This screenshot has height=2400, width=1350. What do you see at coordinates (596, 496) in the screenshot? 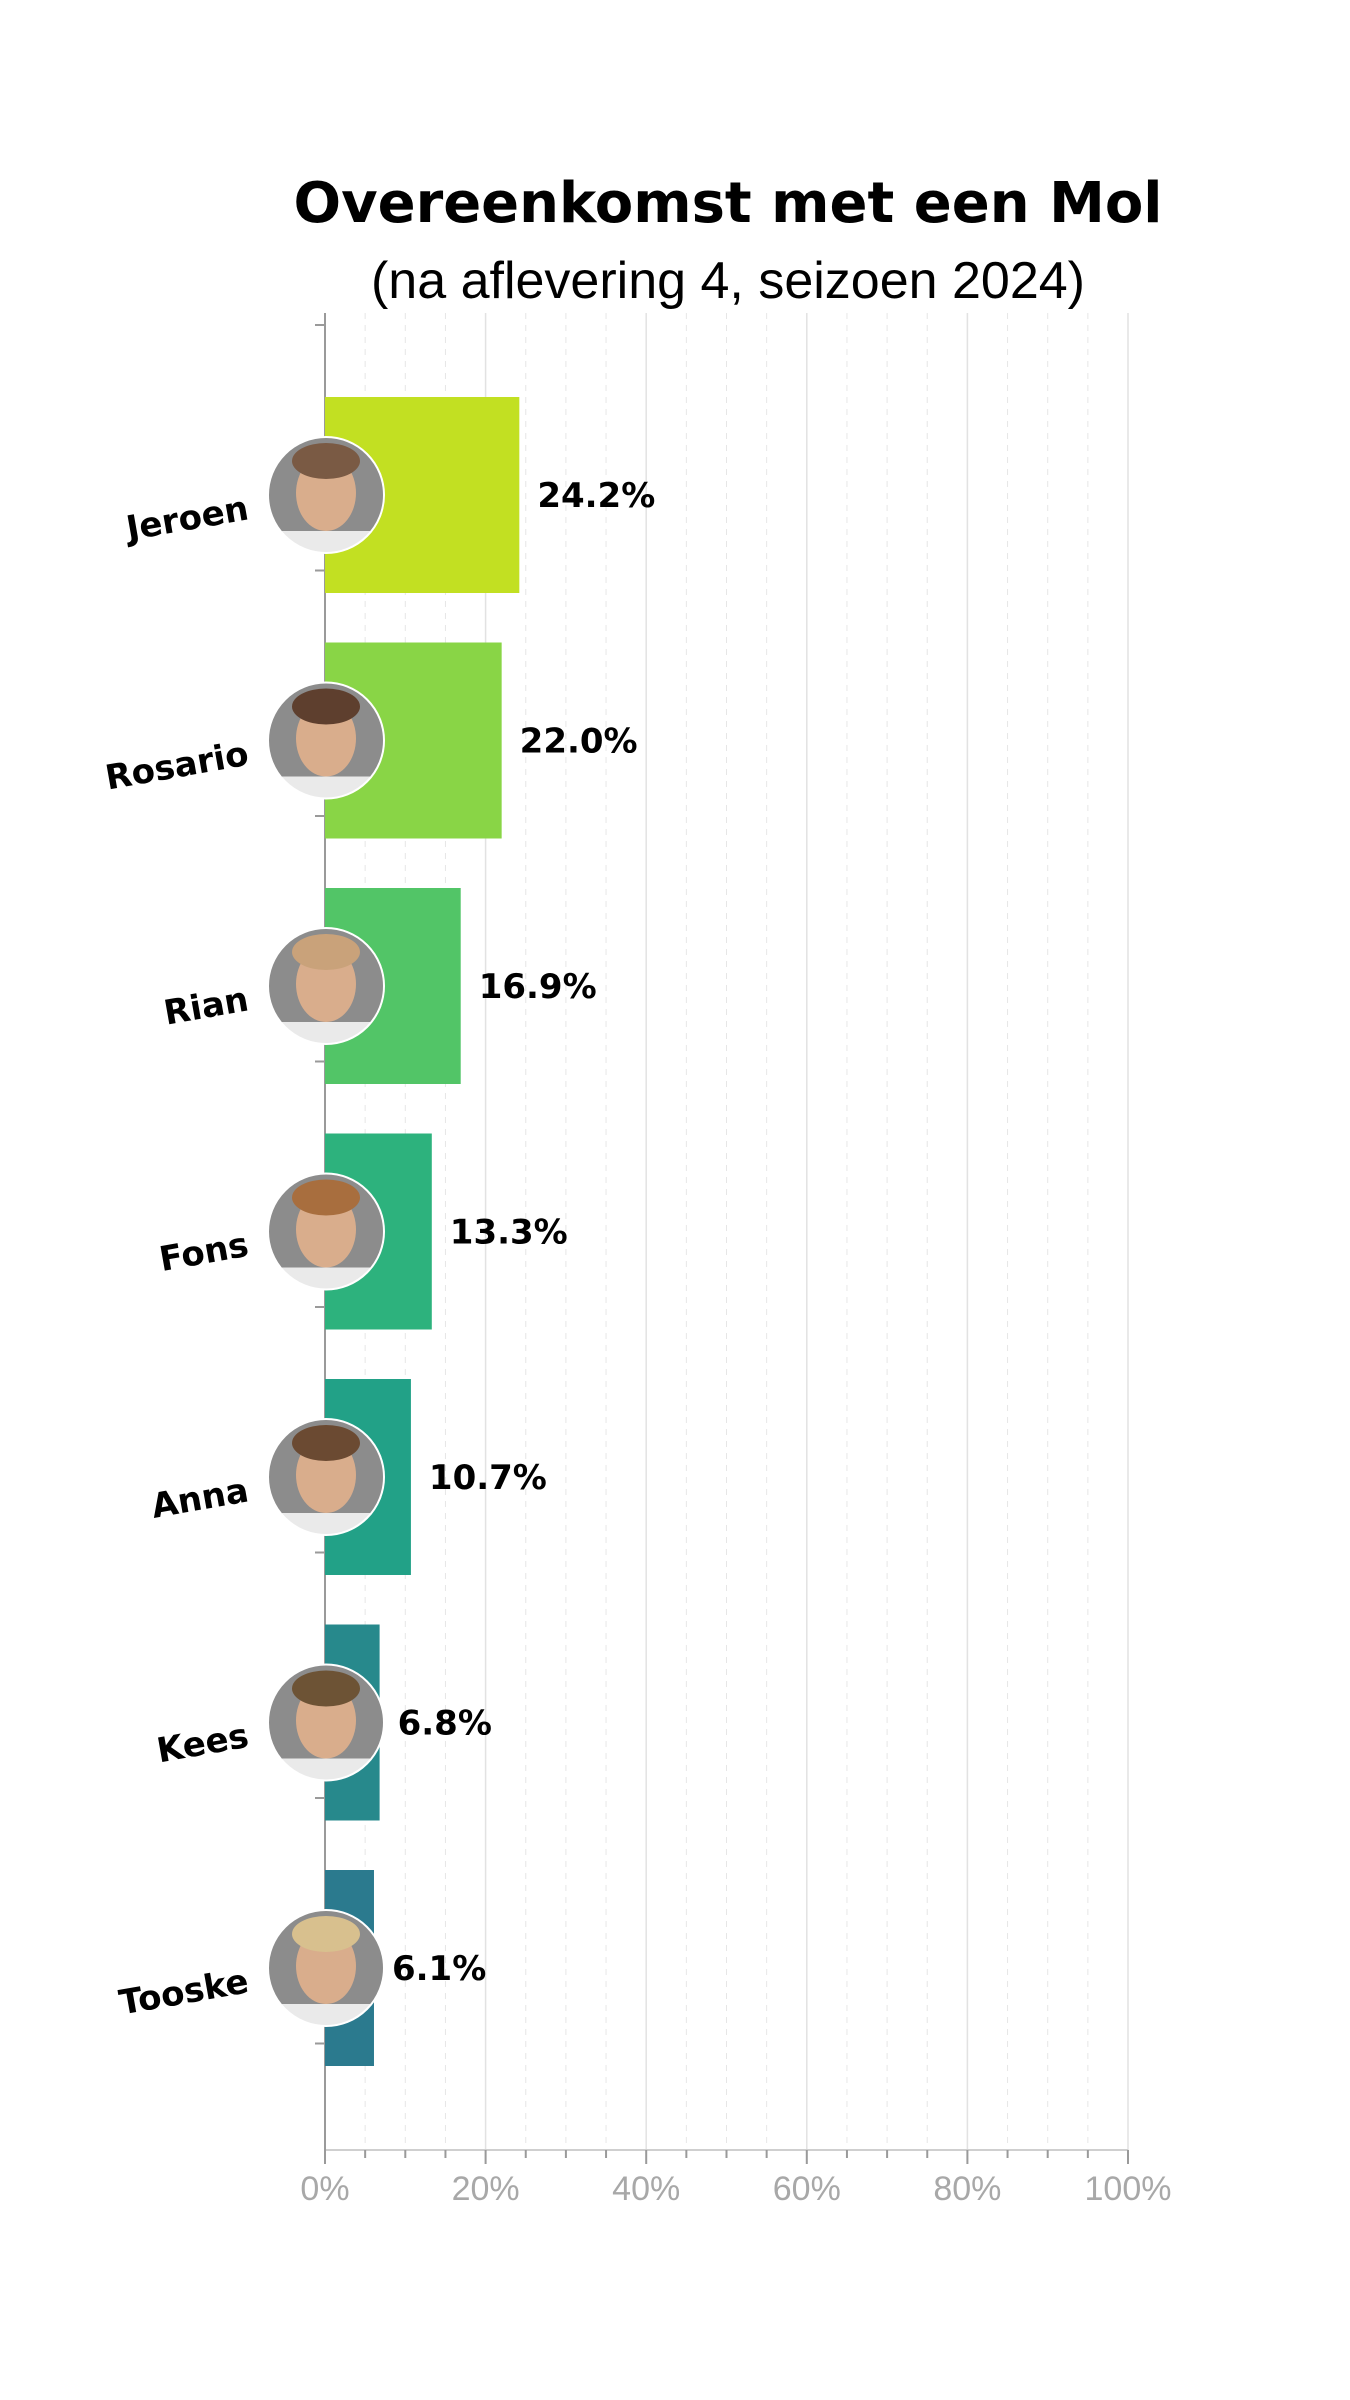
I see `value-label-jeroen: 24.2%` at bounding box center [596, 496].